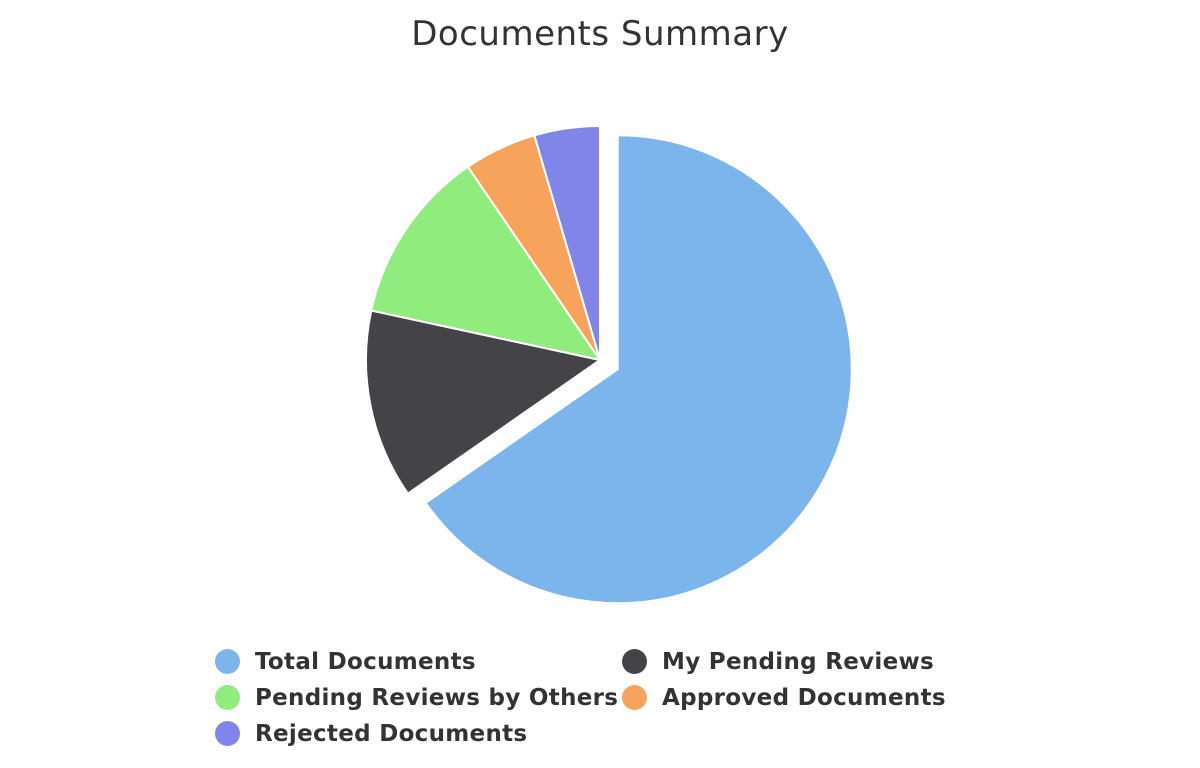 This screenshot has height=768, width=1200. What do you see at coordinates (483, 402) in the screenshot?
I see `pie-slice-my-pending-reviews` at bounding box center [483, 402].